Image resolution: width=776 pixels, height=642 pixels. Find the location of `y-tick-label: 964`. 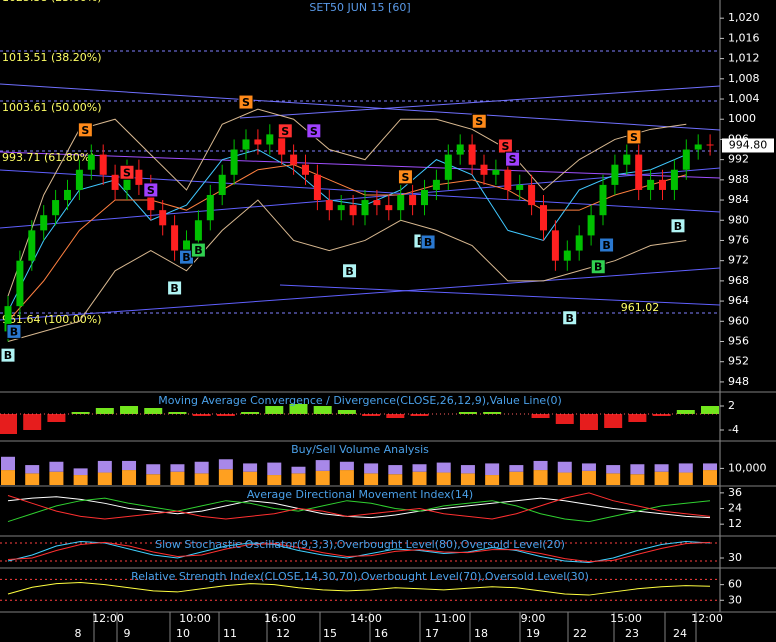

y-tick-label: 964 is located at coordinates (738, 300).